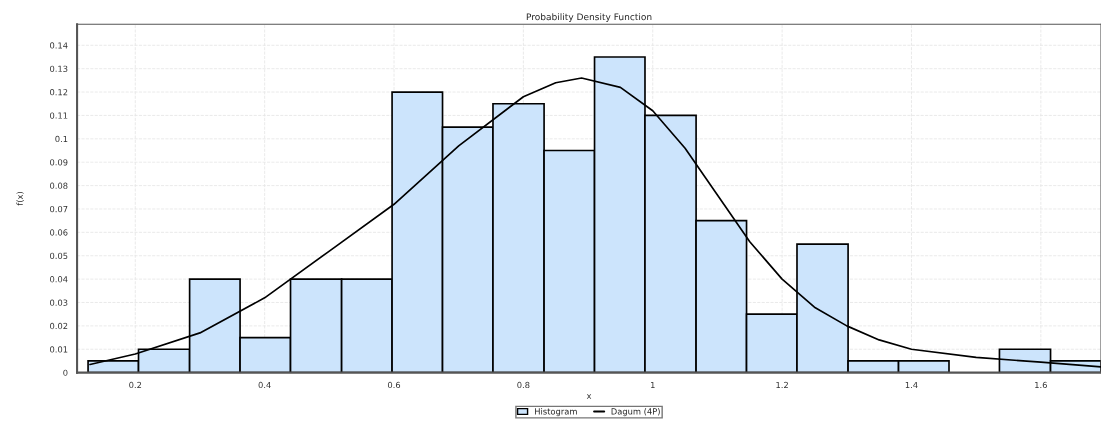 This screenshot has width=1101, height=441. What do you see at coordinates (523, 385) in the screenshot?
I see `x-tick-label: 0.8` at bounding box center [523, 385].